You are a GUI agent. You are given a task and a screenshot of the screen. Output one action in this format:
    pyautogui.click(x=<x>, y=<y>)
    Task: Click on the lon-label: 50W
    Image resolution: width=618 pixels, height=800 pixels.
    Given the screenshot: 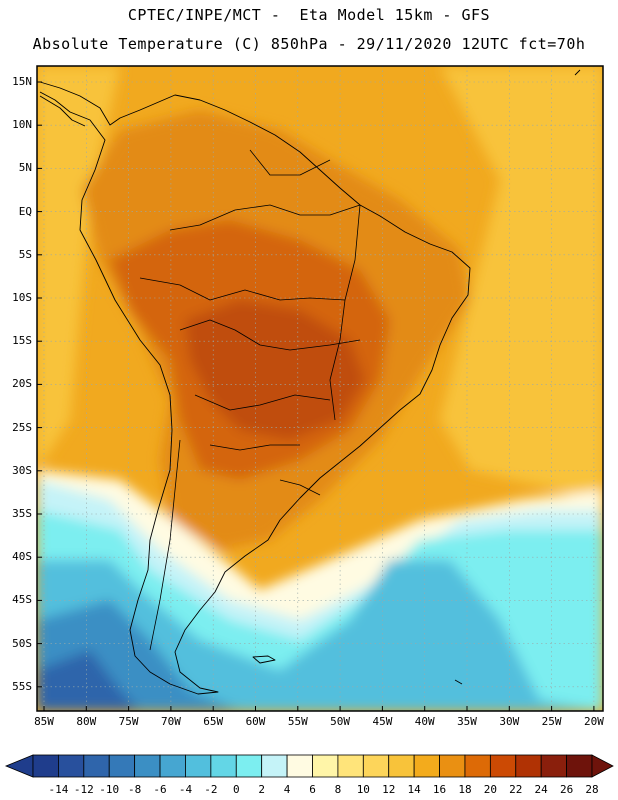 What is the action you would take?
    pyautogui.click(x=340, y=721)
    